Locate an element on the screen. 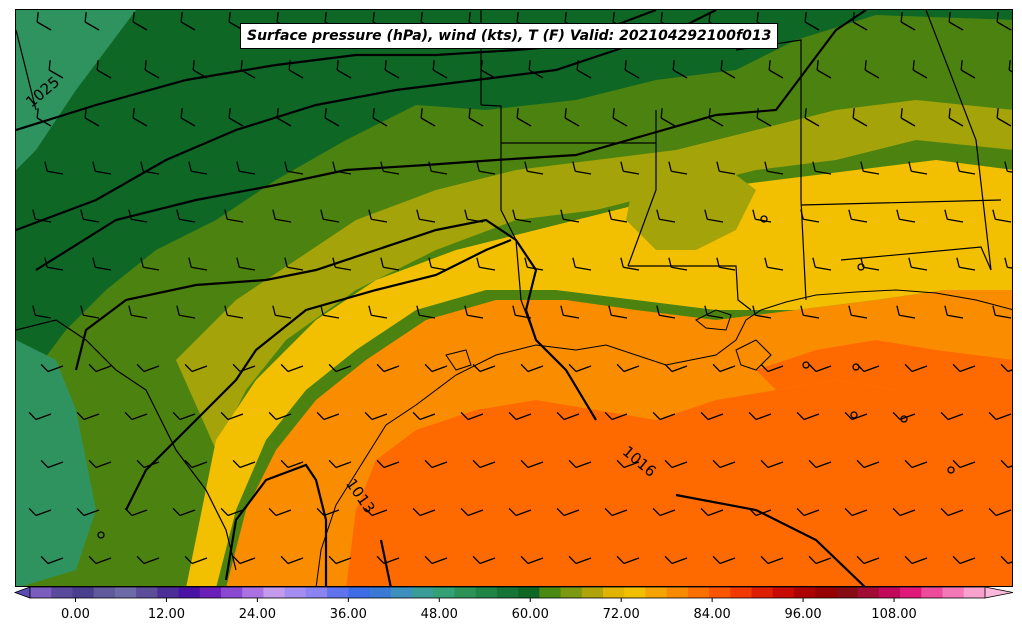 This screenshot has height=633, width=1022. isobar-southeast is located at coordinates (770, 539).